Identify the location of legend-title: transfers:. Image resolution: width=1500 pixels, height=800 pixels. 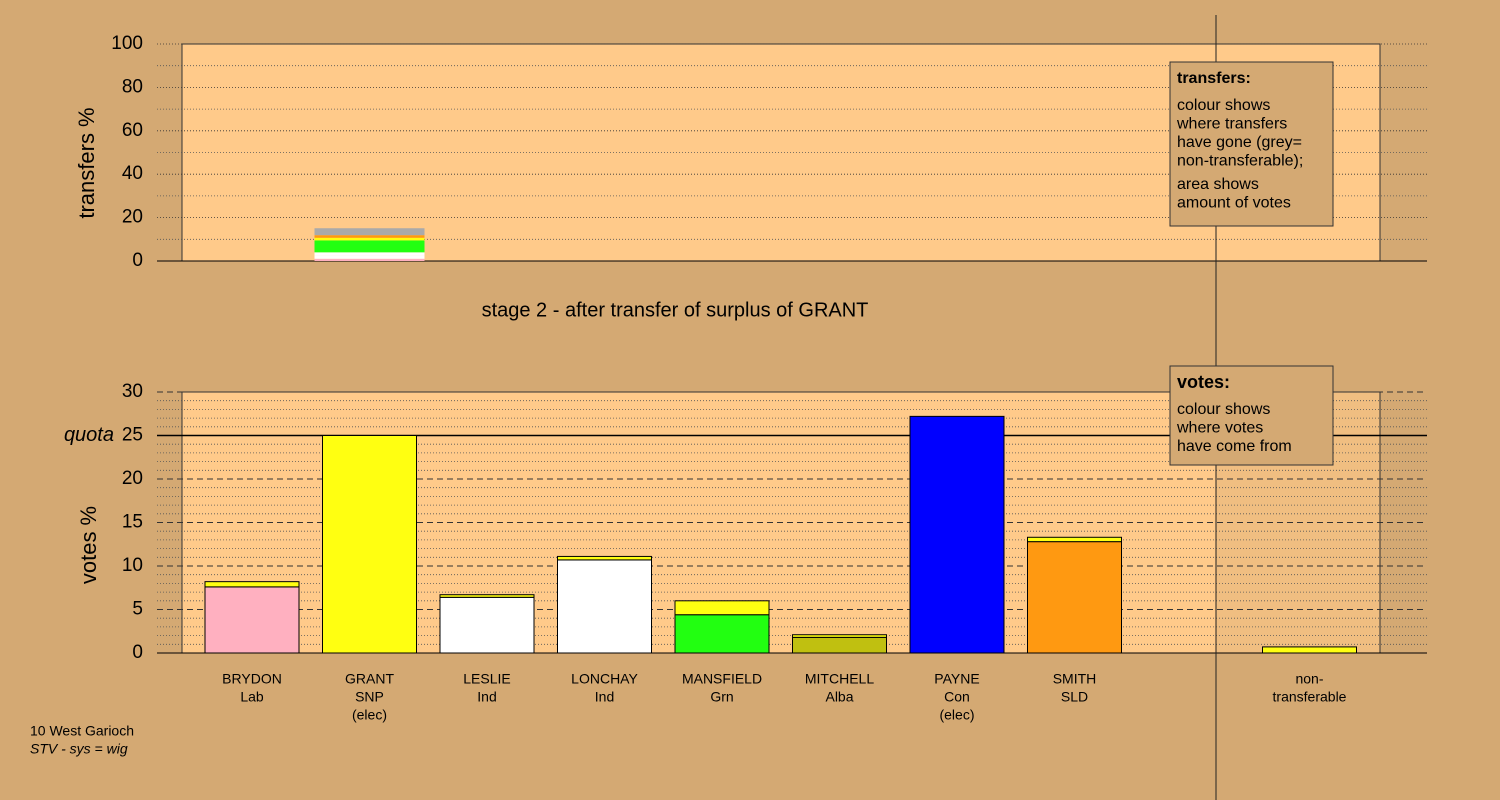
(1214, 78).